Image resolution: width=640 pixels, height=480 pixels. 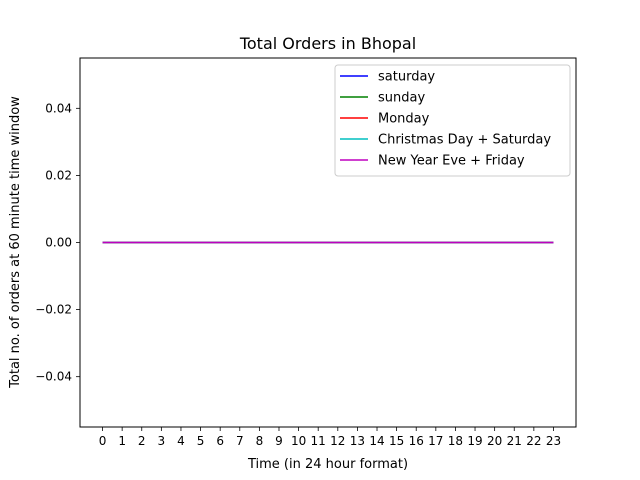 What do you see at coordinates (53, 377) in the screenshot?
I see `y-tick-label: −0.04` at bounding box center [53, 377].